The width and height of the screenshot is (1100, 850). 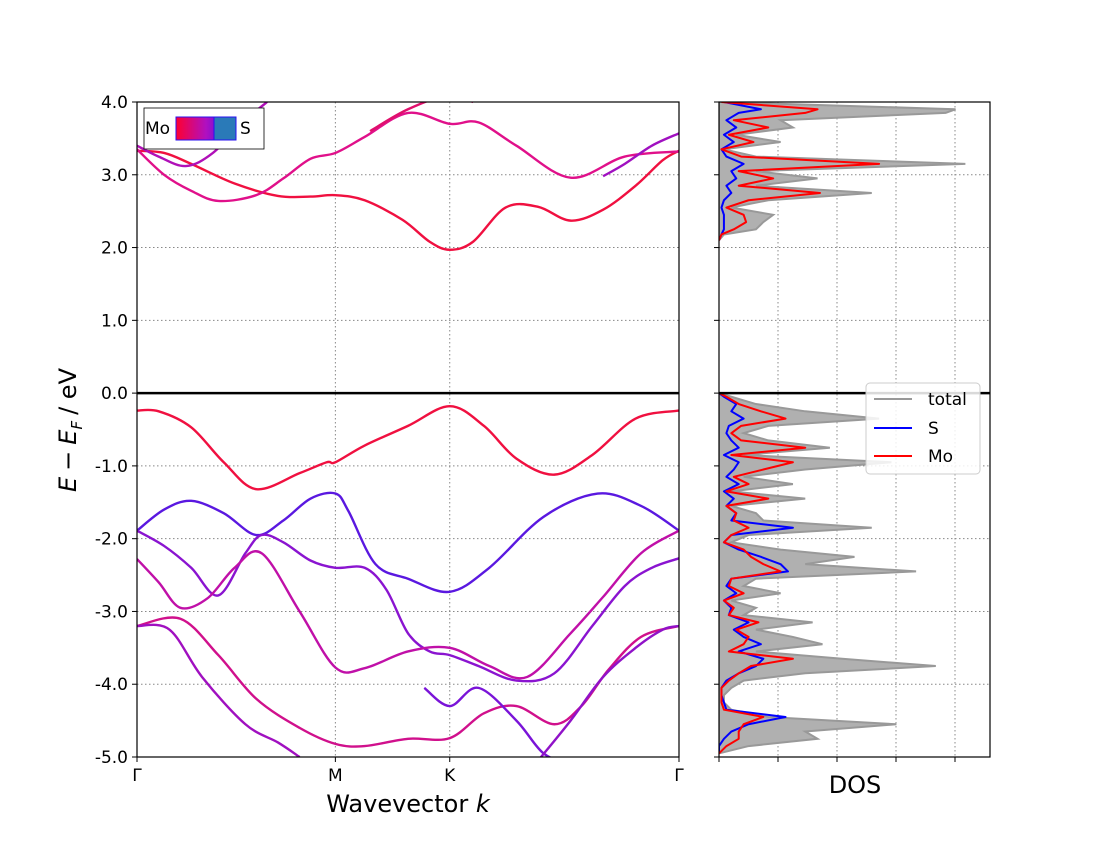 I want to click on band-y-tick-label: 2.0, so click(x=114, y=249).